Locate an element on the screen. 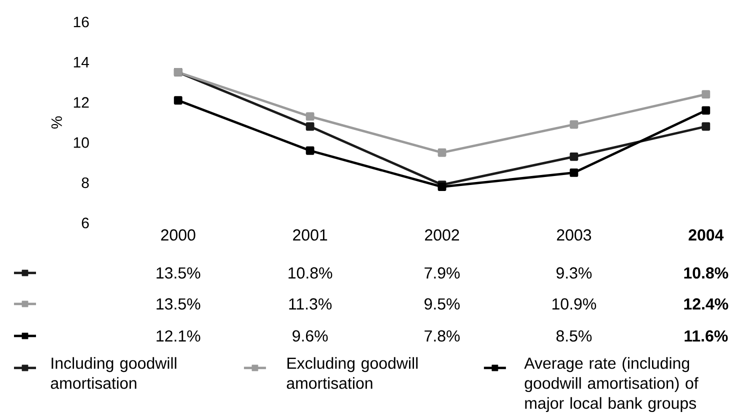 This screenshot has width=739, height=417. data-label: 10.9% is located at coordinates (574, 304).